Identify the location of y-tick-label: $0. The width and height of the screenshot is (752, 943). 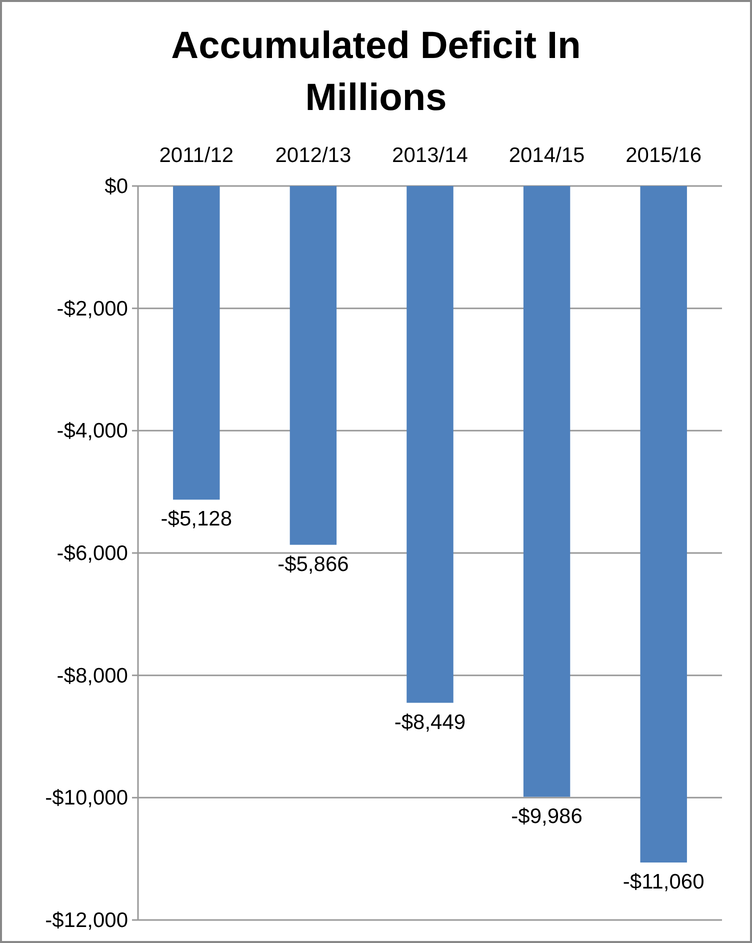
(116, 186).